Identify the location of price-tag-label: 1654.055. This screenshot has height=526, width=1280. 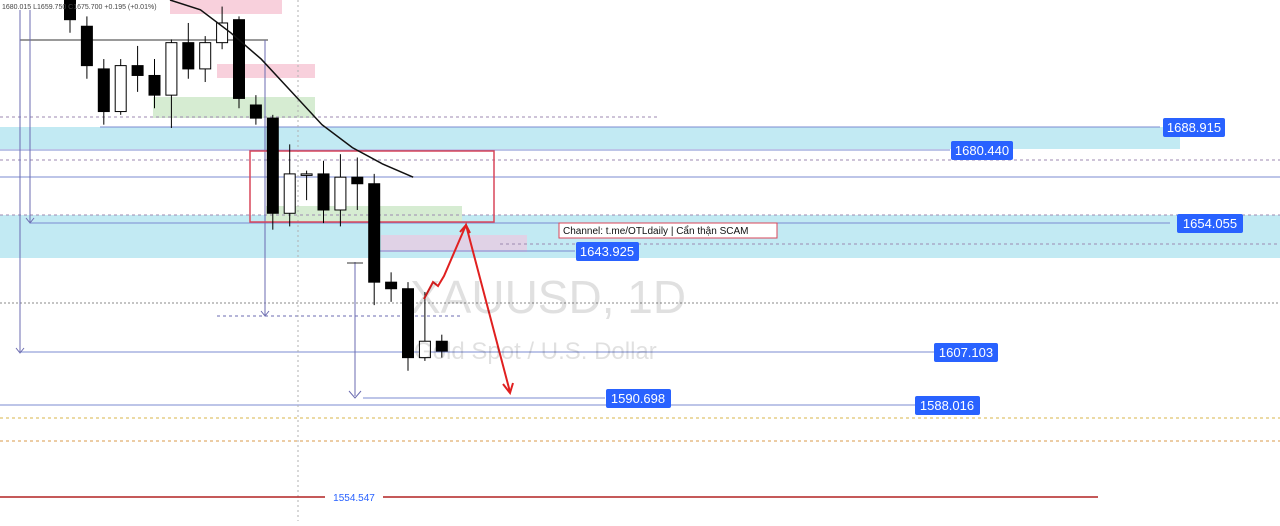
(1210, 223).